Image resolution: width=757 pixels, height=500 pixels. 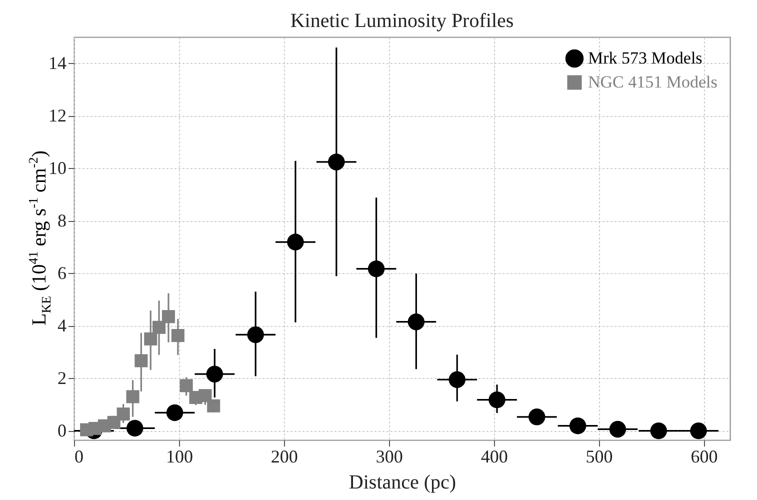 What do you see at coordinates (79, 456) in the screenshot?
I see `x-tick-label: 0` at bounding box center [79, 456].